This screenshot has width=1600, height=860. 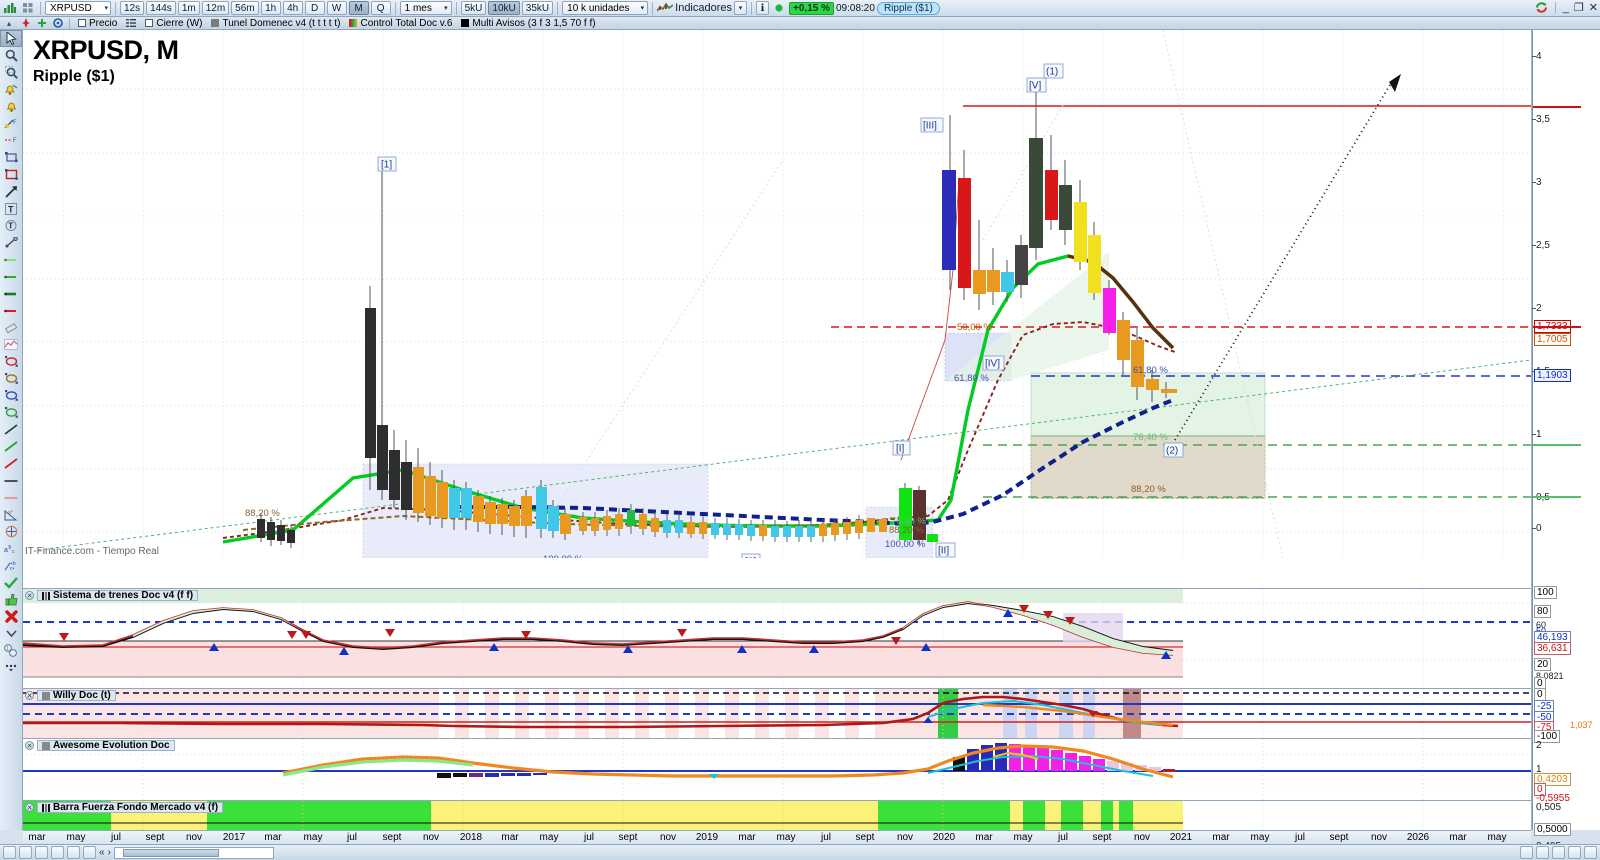 I want to click on text-icon: T, so click(x=11, y=208).